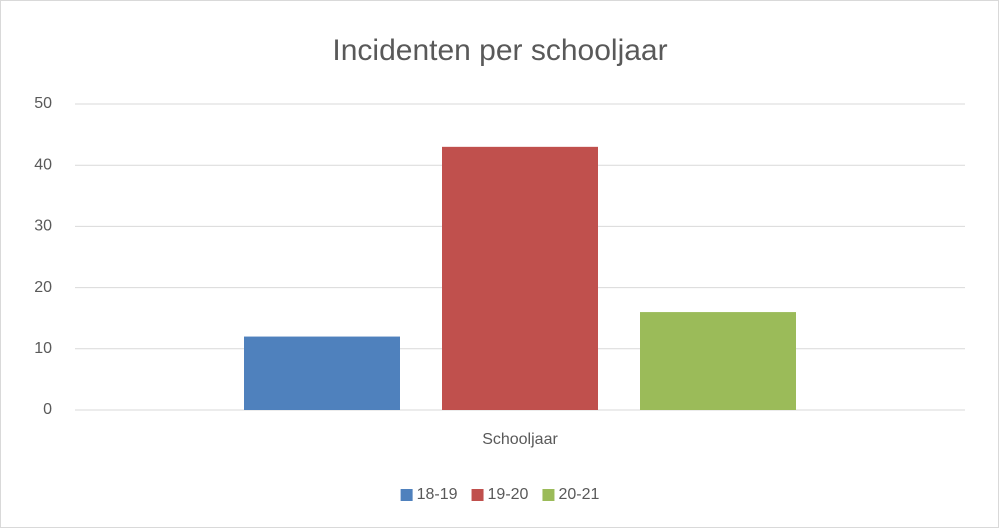 The width and height of the screenshot is (999, 528). I want to click on legend-label: 20-21, so click(578, 494).